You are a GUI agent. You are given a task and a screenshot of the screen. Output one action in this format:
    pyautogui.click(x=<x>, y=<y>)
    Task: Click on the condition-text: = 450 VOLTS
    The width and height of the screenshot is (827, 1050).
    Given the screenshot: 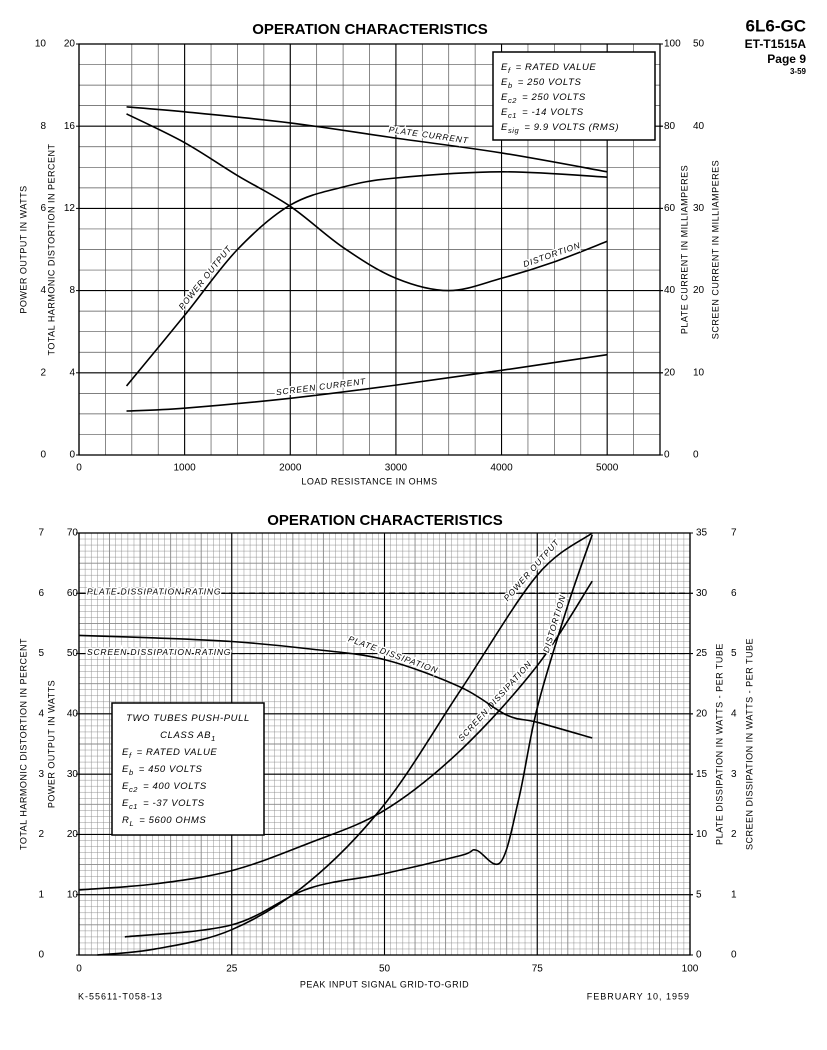 What is the action you would take?
    pyautogui.click(x=171, y=769)
    